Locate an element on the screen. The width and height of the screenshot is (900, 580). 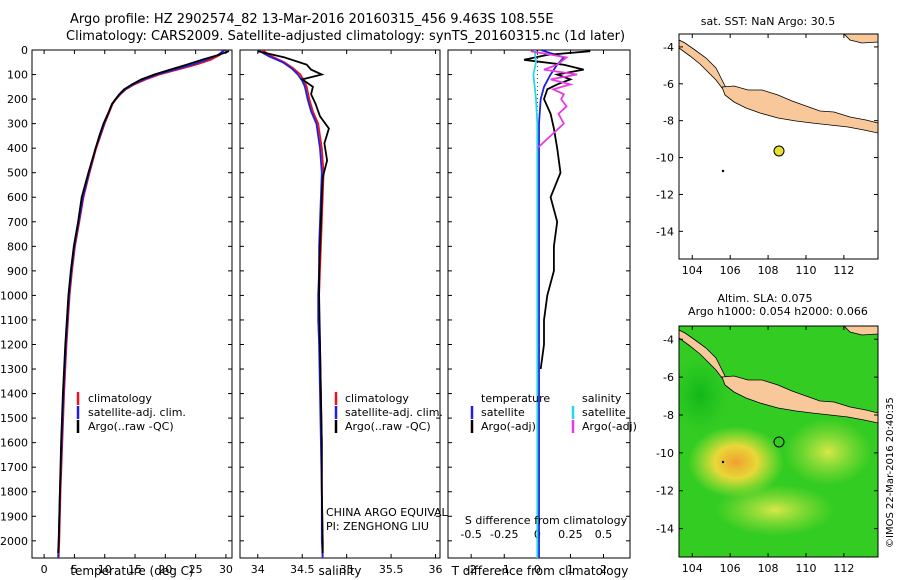
depth-tick-label: 2000 is located at coordinates (14, 541).